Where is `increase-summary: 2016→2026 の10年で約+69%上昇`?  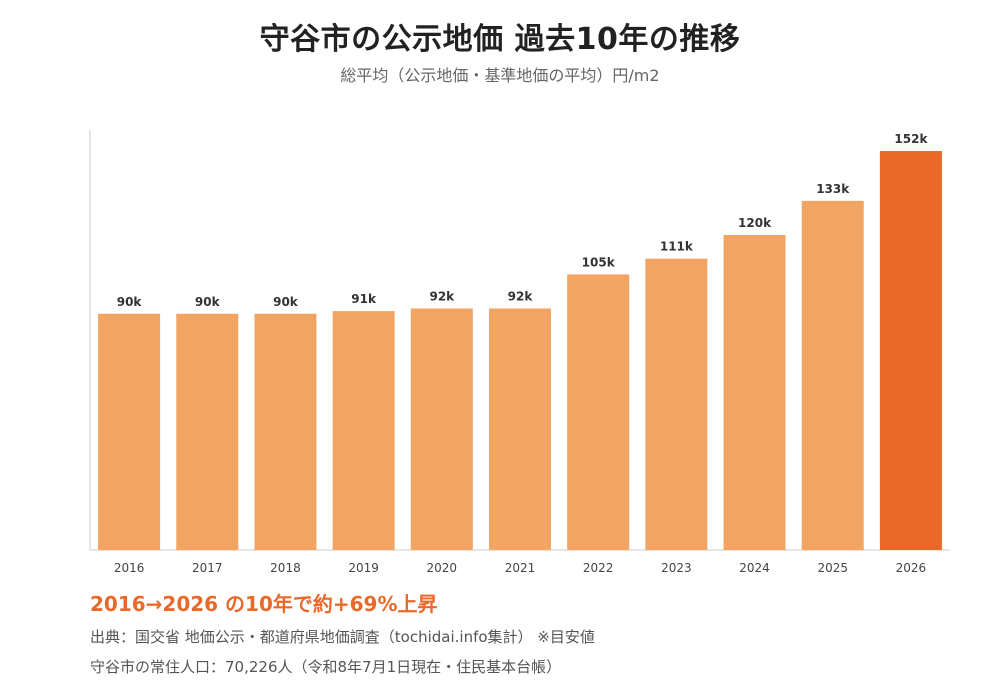
increase-summary: 2016→2026 の10年で約+69%上昇 is located at coordinates (264, 604).